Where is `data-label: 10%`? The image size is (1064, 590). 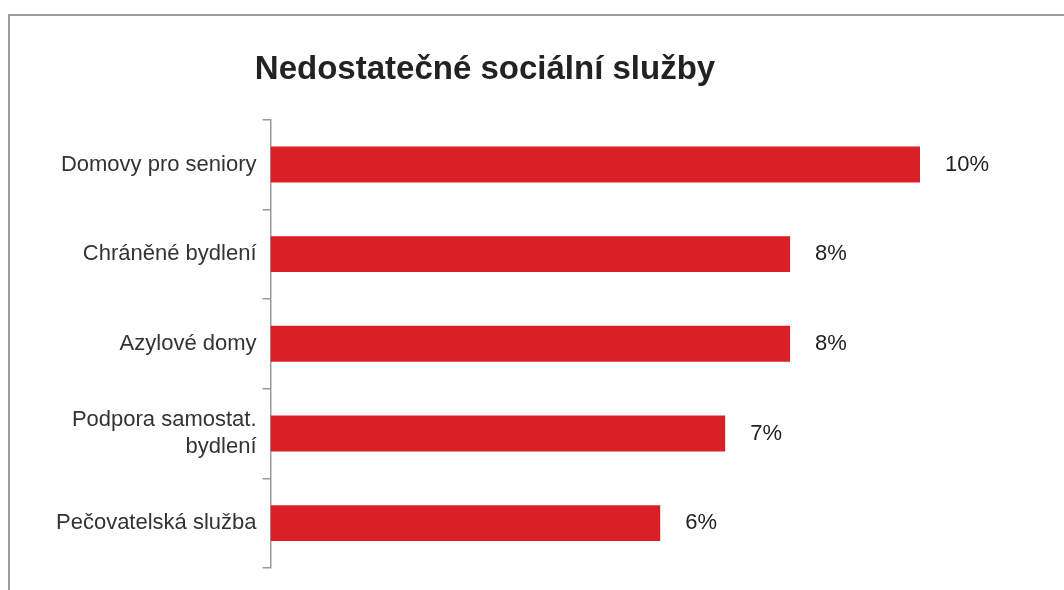
data-label: 10% is located at coordinates (967, 163).